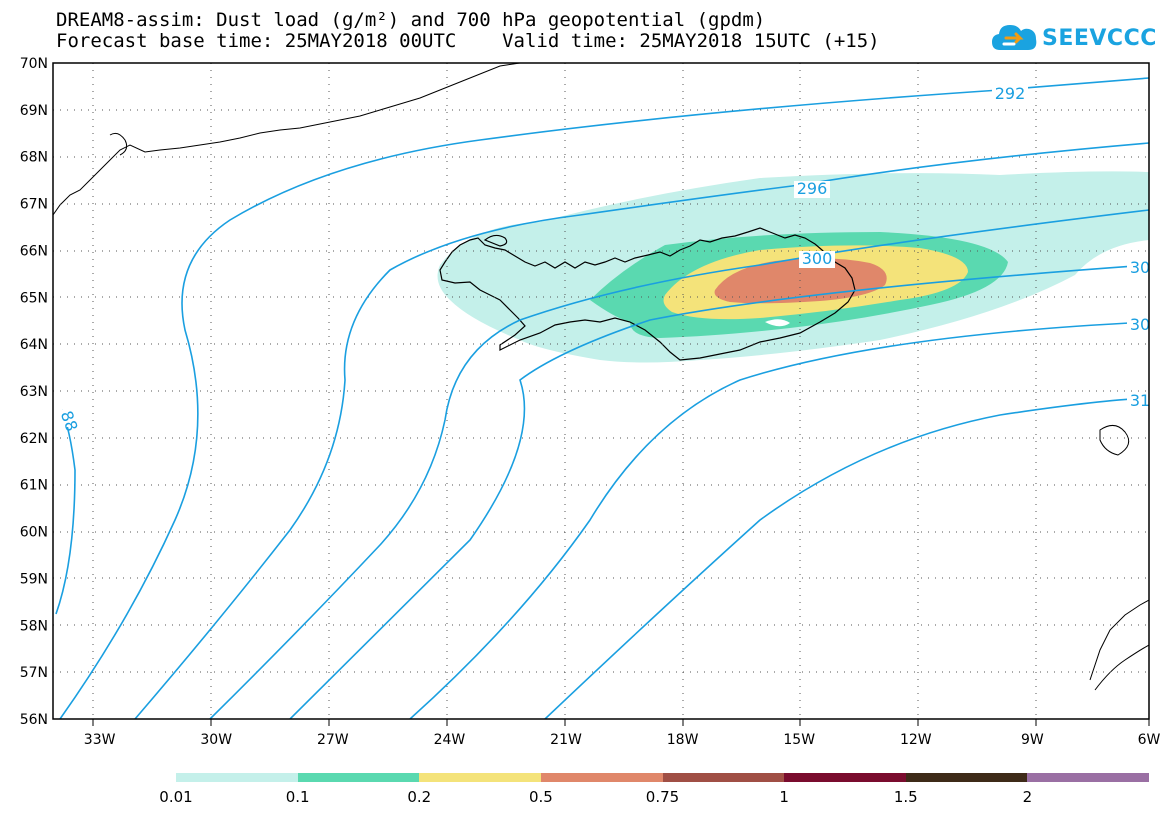 This screenshot has width=1175, height=815. Describe the element at coordinates (1027, 797) in the screenshot. I see `colorbar-label: 2` at that location.